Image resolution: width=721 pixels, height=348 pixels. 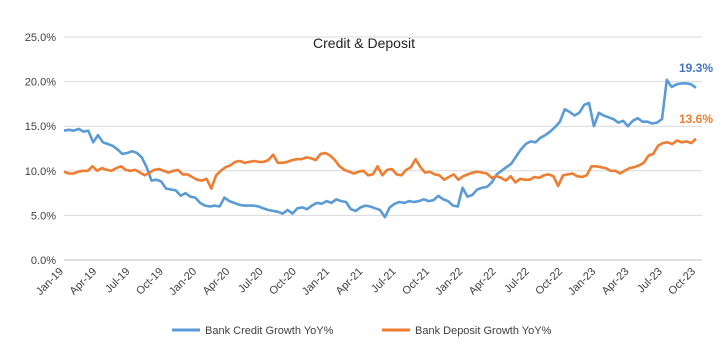 What do you see at coordinates (364, 43) in the screenshot?
I see `chart-title: Credit & Deposit` at bounding box center [364, 43].